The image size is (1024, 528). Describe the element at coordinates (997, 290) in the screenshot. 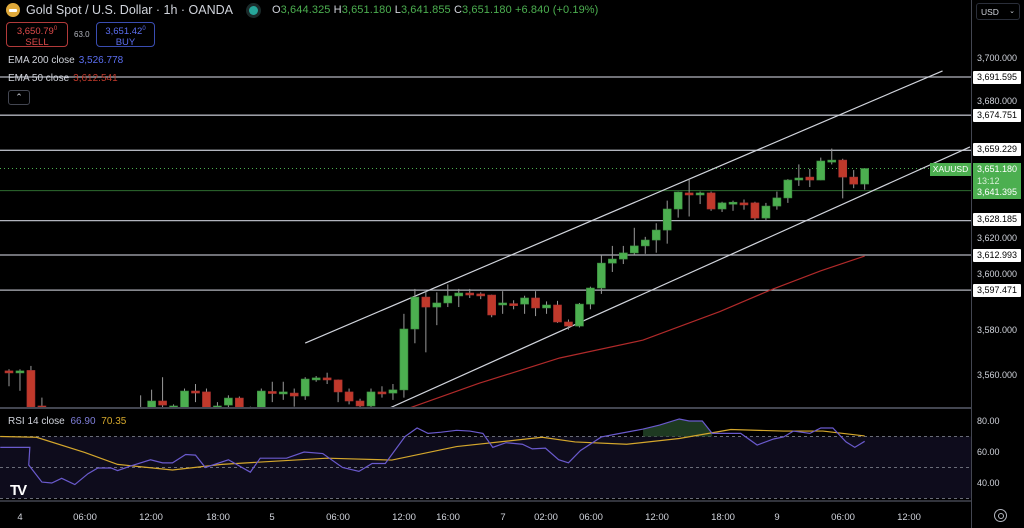

I see `level-label: 3,597.471` at that location.